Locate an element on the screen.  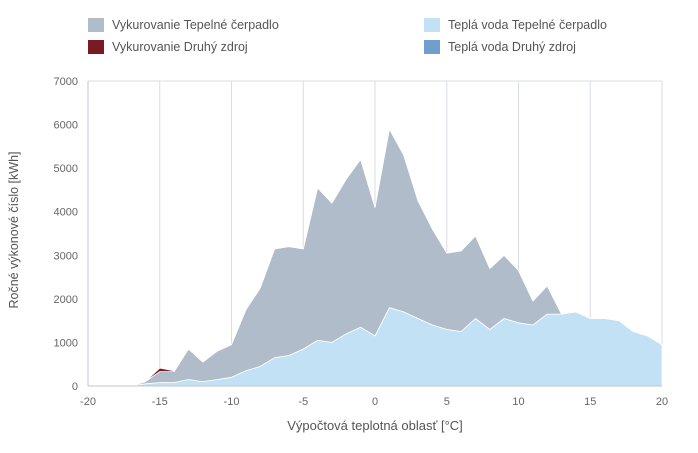
x-tick-label: -15 is located at coordinates (160, 402).